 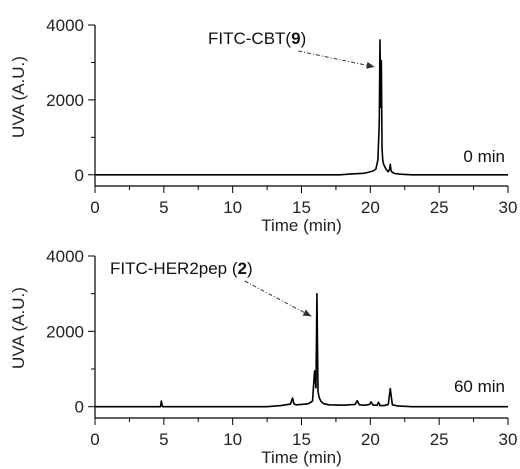 I want to click on reaction-time-label: 0 min, so click(x=484, y=156).